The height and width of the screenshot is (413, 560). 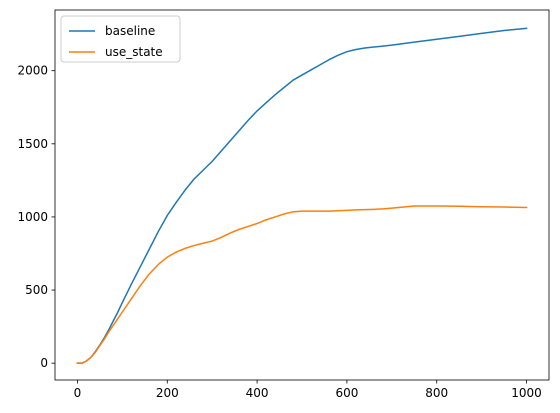 I want to click on y-tick-label: 0, so click(x=44, y=363).